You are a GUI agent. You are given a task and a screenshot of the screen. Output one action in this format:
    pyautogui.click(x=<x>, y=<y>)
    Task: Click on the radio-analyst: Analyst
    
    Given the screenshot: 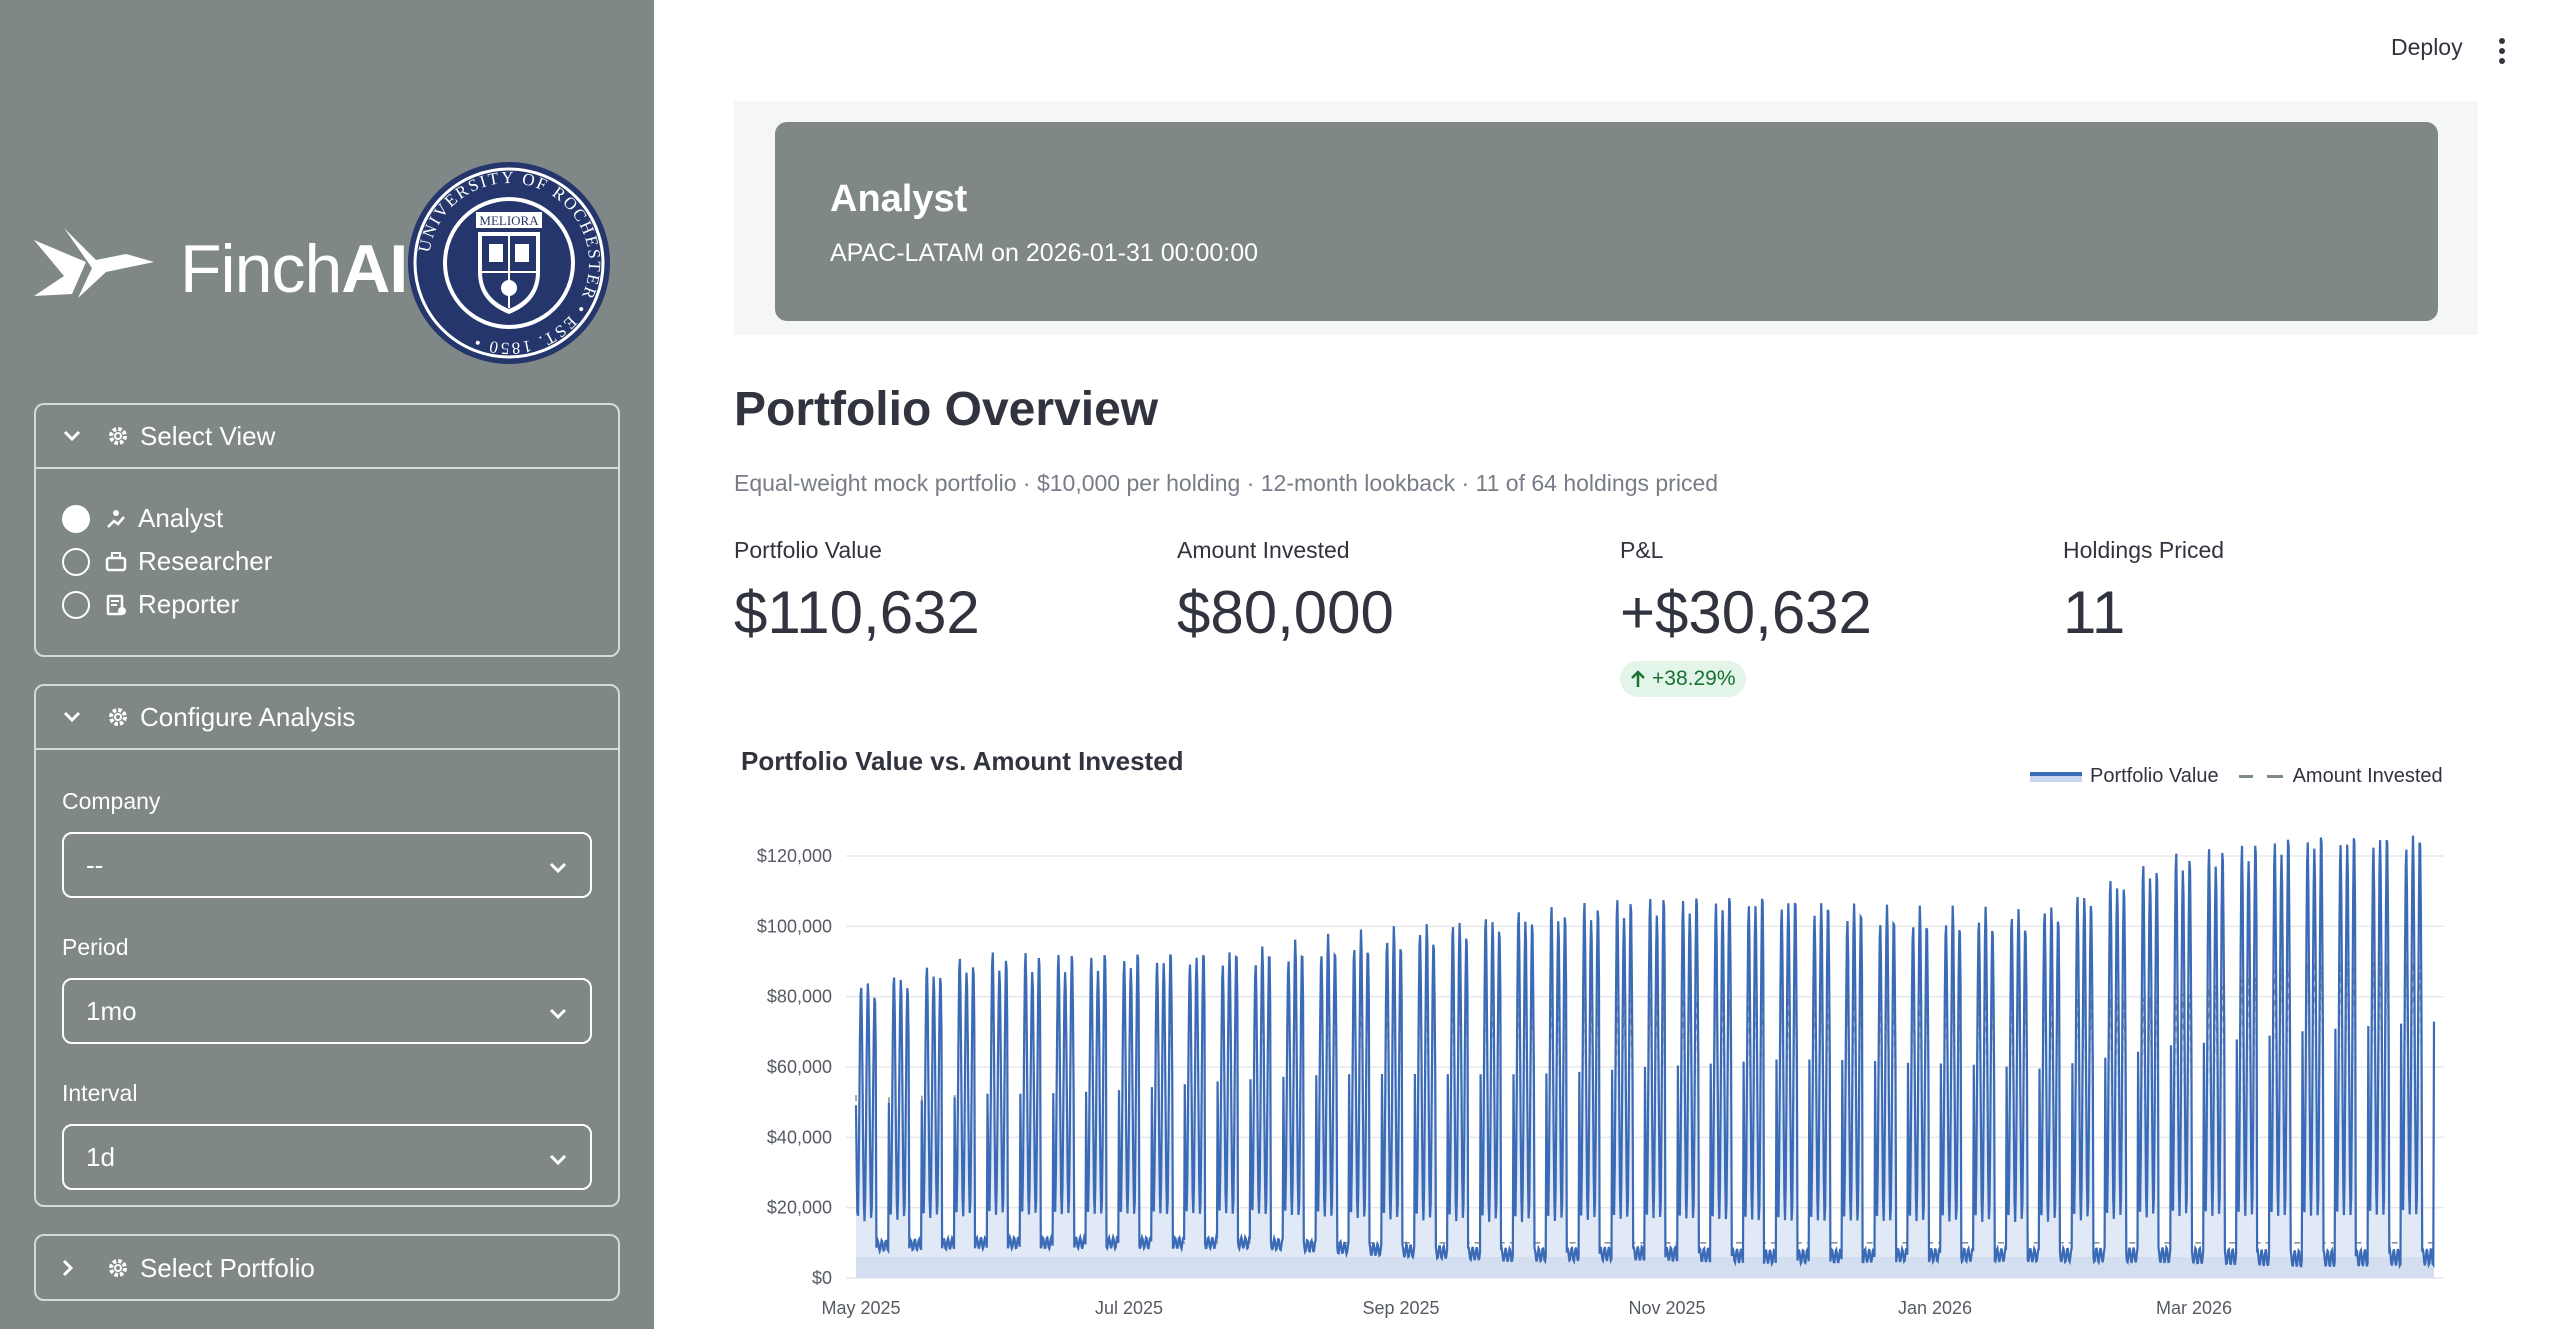 What is the action you would take?
    pyautogui.click(x=327, y=518)
    